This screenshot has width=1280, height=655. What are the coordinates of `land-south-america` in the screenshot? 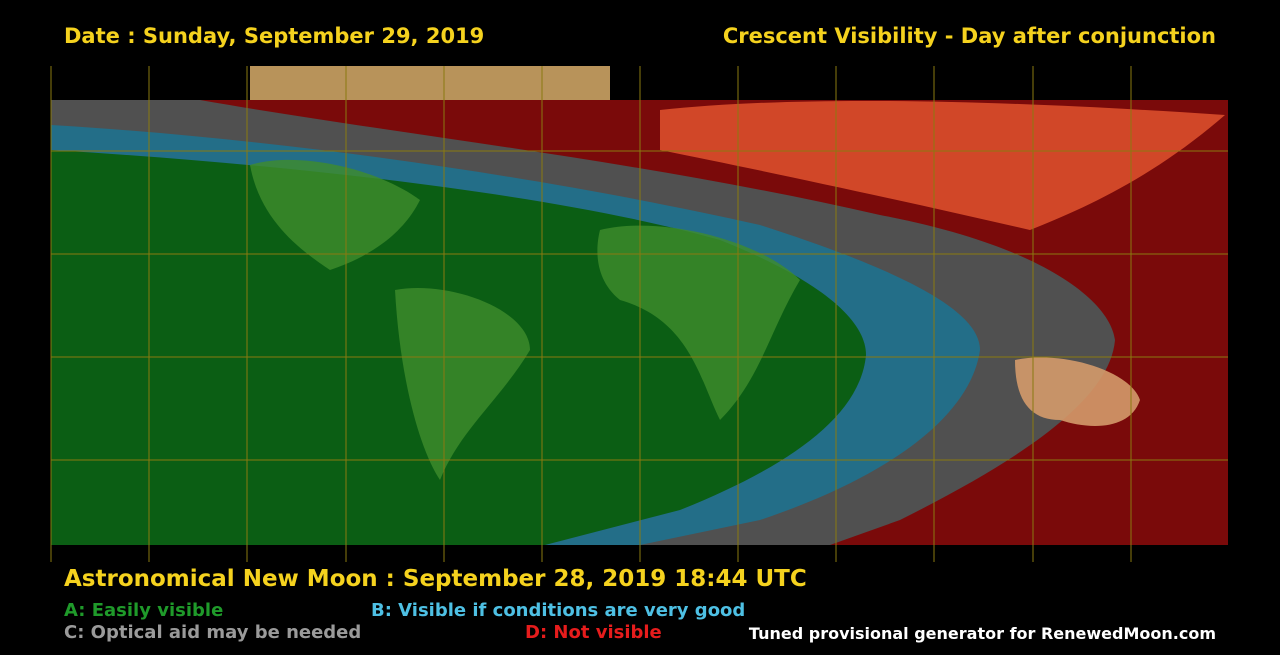 It's located at (462, 384).